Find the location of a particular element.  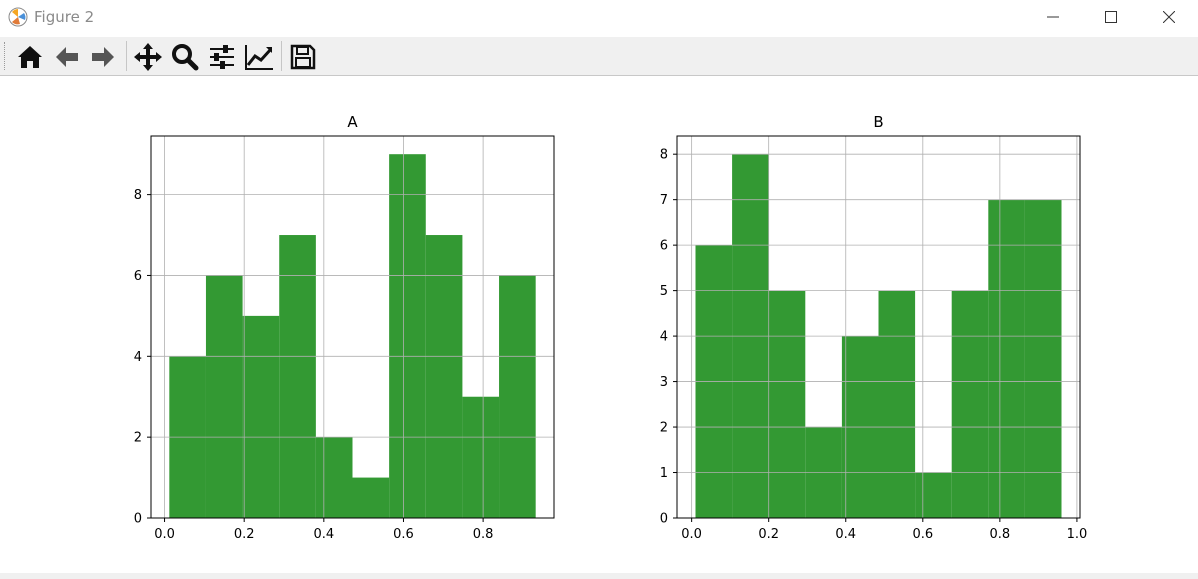

close-button is located at coordinates (1169, 17).